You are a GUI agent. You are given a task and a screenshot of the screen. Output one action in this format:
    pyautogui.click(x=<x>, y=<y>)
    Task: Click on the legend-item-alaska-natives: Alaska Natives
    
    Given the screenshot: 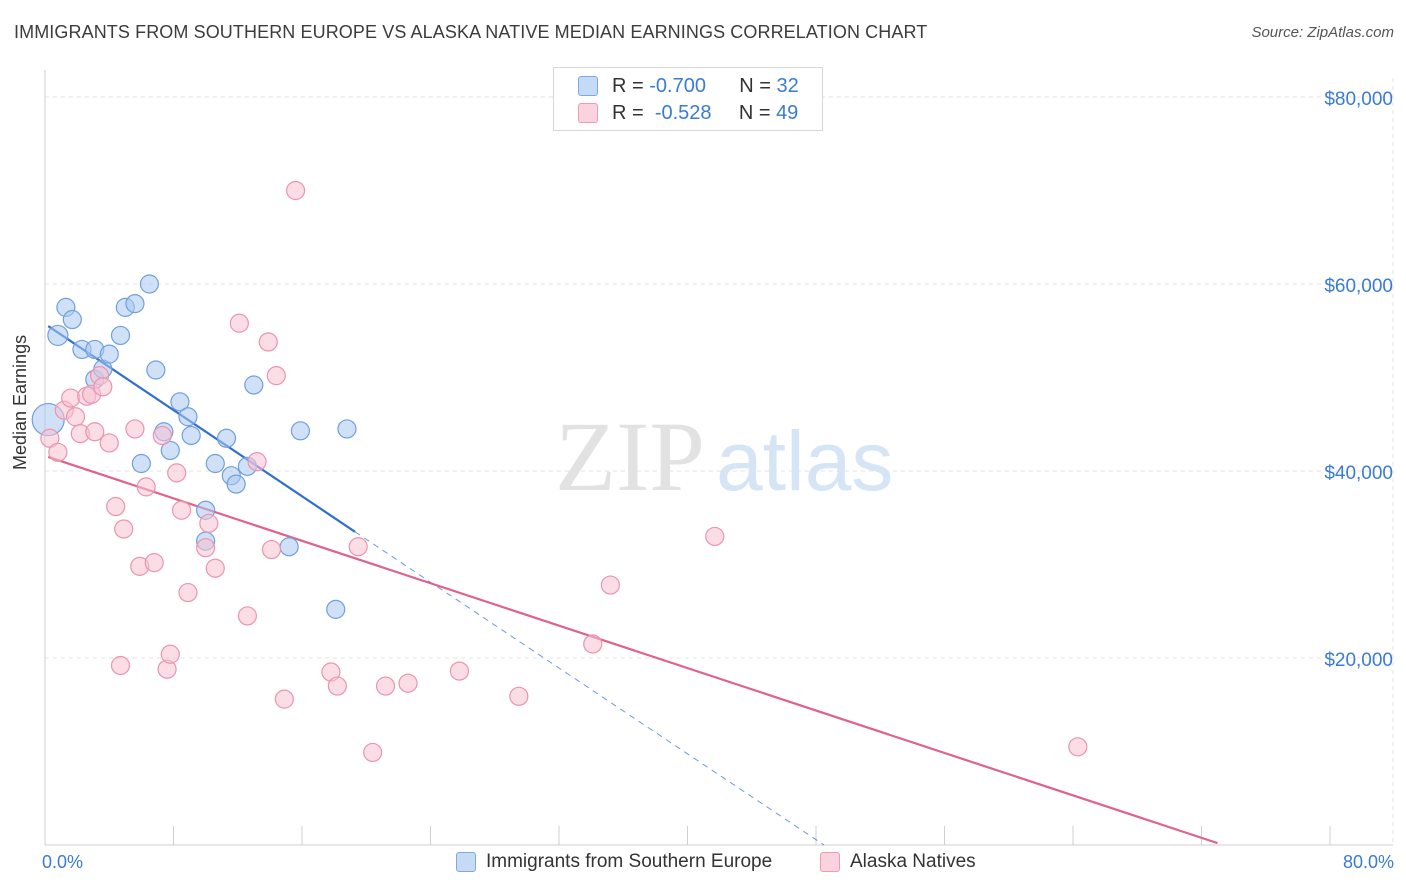 What is the action you would take?
    pyautogui.click(x=898, y=862)
    